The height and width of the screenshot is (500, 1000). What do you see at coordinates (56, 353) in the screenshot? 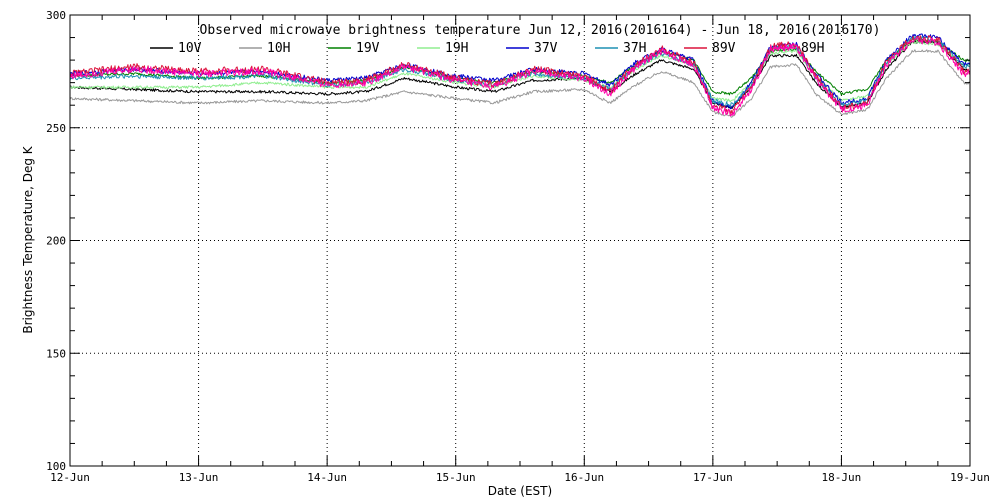
I see `y-tick-label-150: 150` at bounding box center [56, 353].